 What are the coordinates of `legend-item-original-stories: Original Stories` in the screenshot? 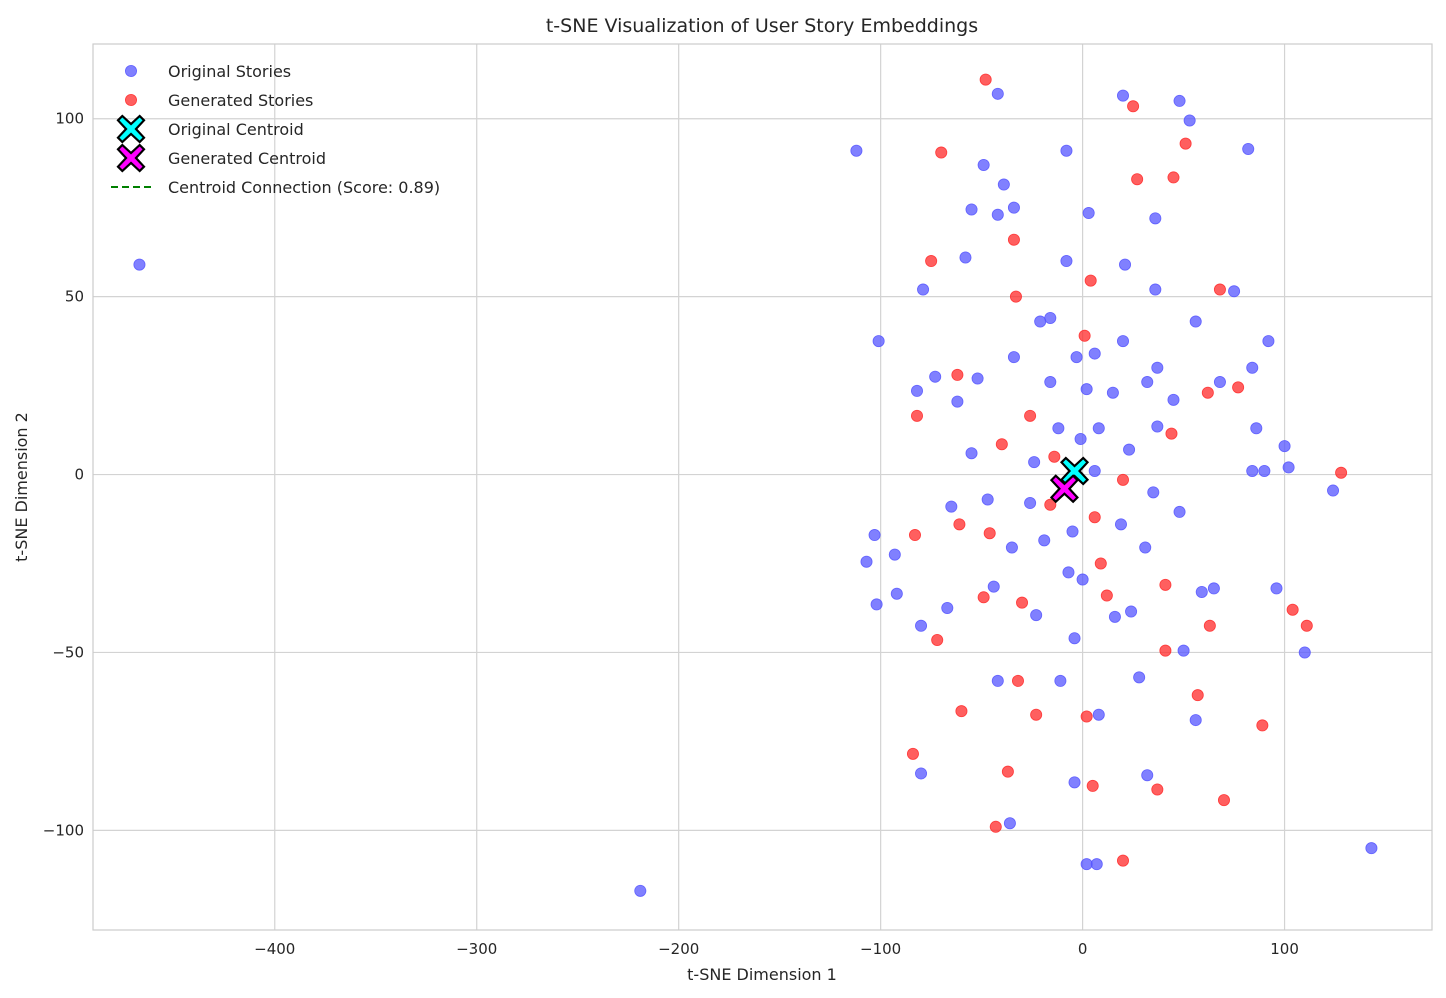 It's located at (208, 71).